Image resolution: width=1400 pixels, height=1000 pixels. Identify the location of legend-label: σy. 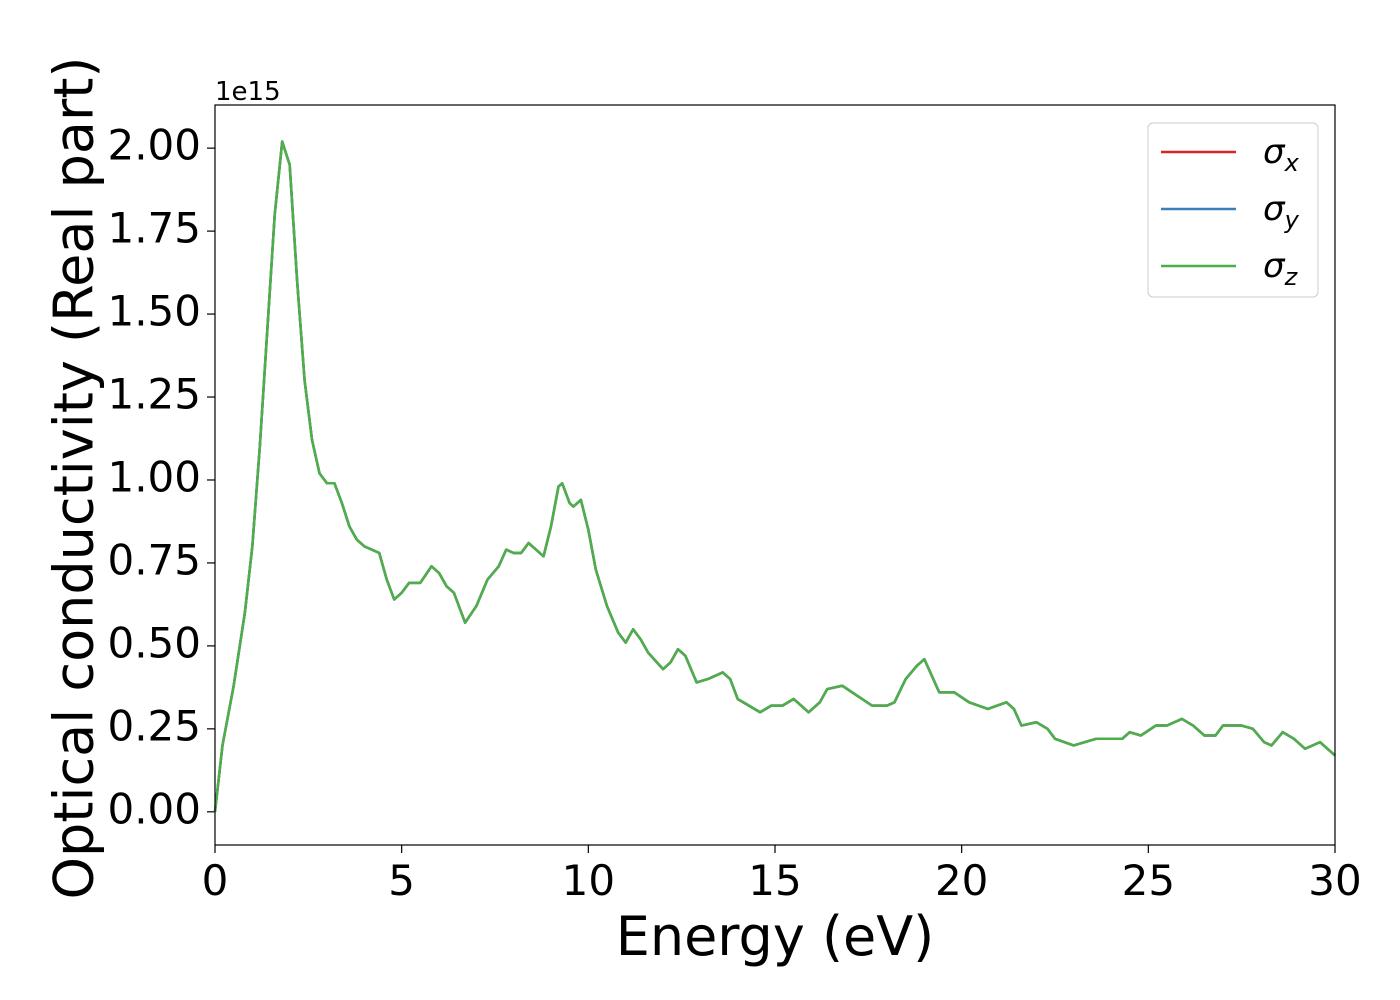
(1281, 211).